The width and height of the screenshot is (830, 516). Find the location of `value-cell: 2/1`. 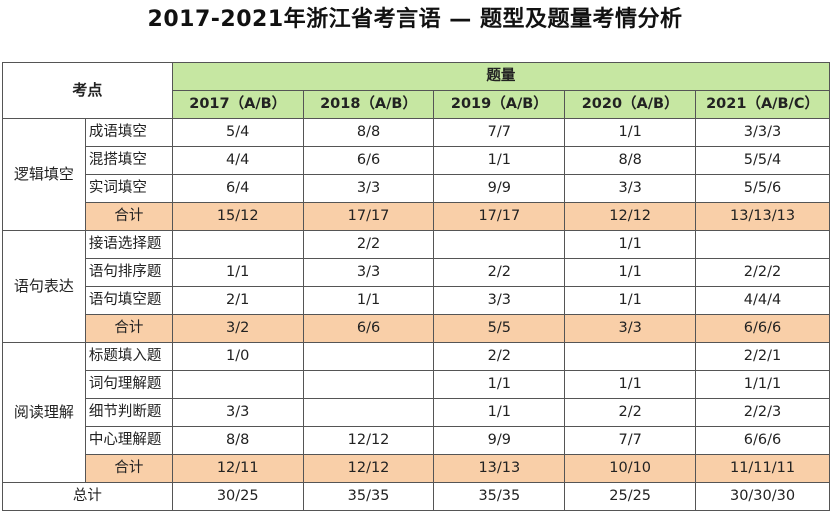

value-cell: 2/1 is located at coordinates (237, 300).